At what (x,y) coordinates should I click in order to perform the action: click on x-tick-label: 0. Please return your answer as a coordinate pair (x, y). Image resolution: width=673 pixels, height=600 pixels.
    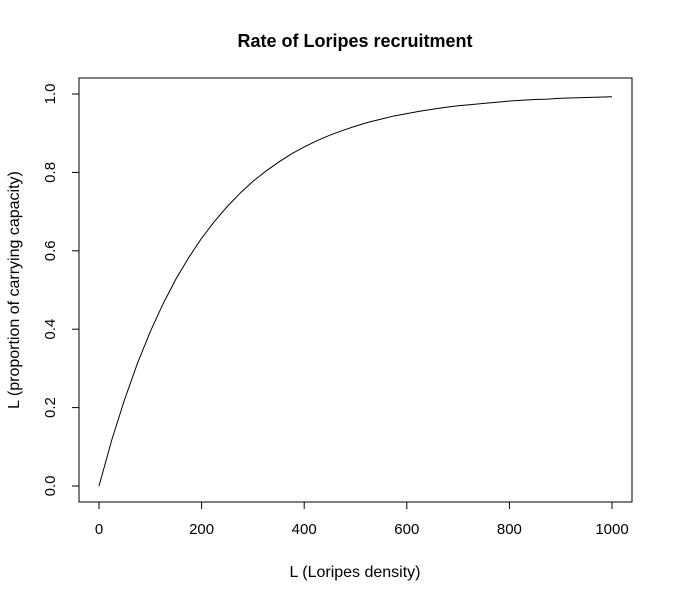
    Looking at the image, I should click on (99, 529).